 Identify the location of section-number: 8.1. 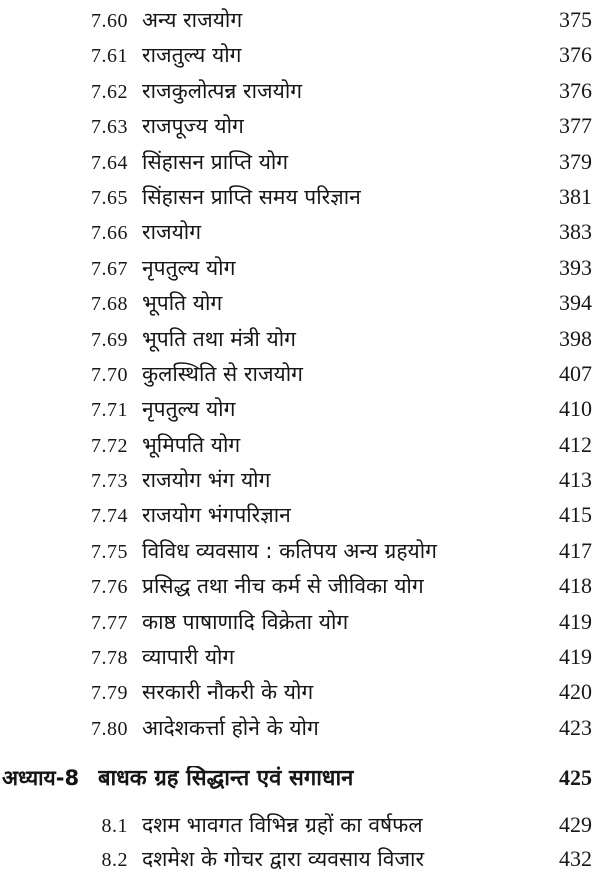
(114, 826).